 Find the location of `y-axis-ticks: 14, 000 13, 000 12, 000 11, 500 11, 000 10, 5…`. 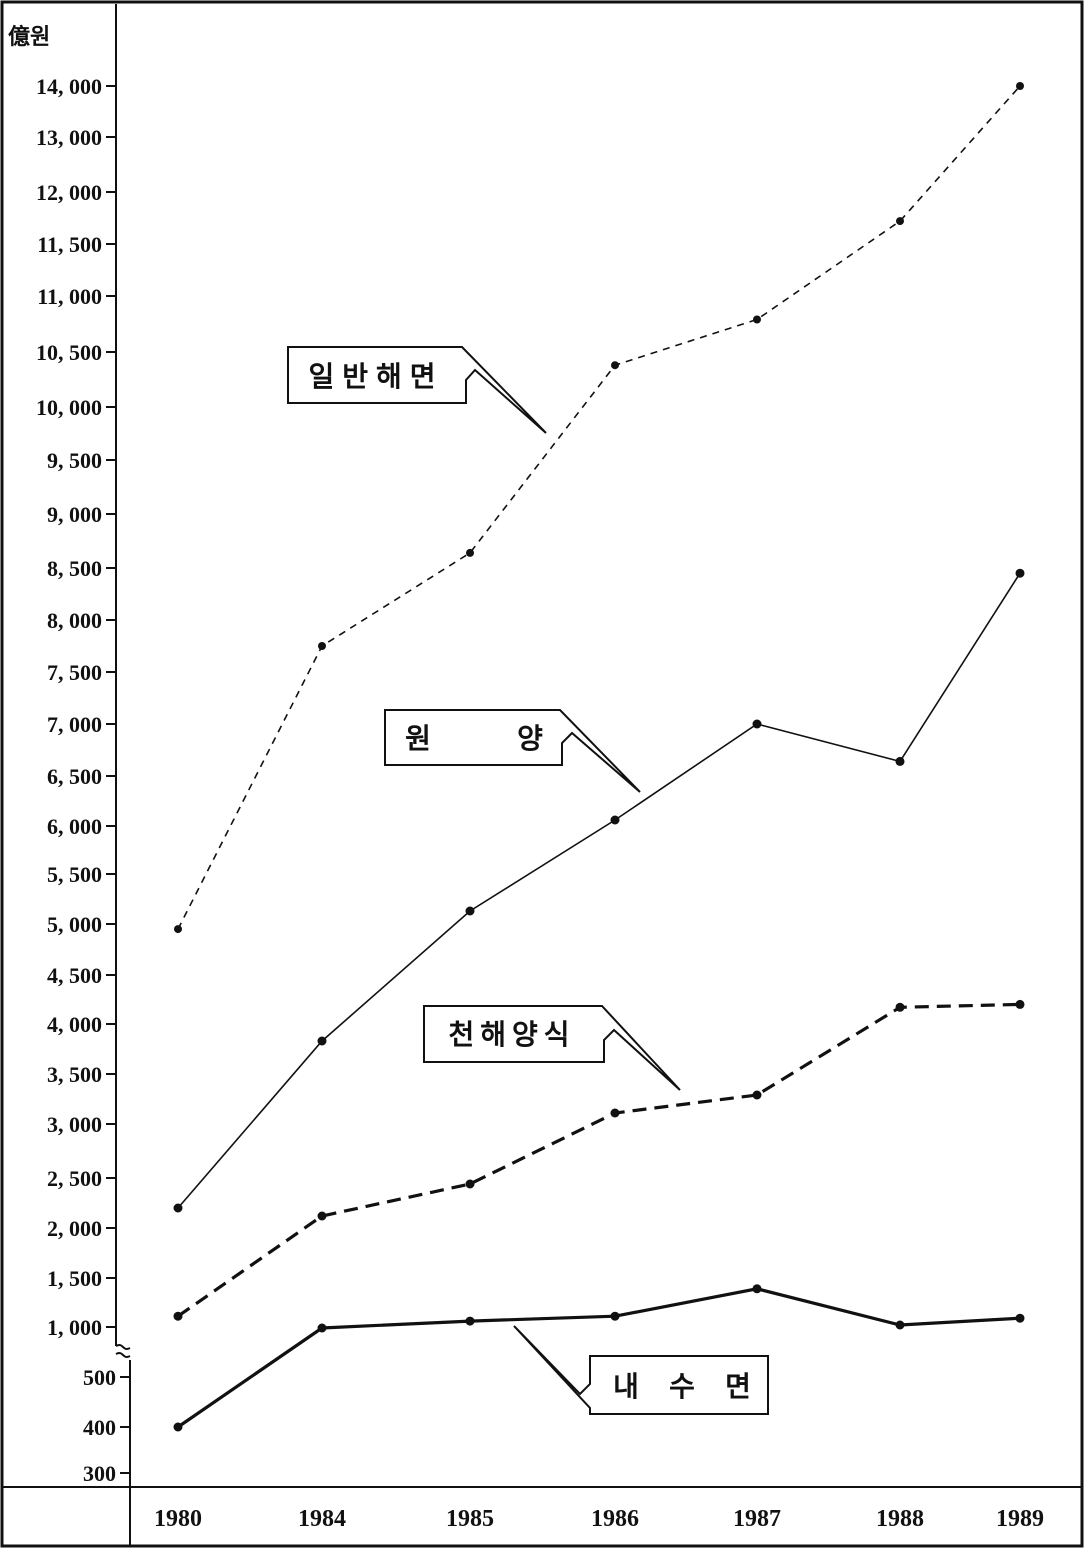

y-axis-ticks: 14, 000 13, 000 12, 000 11, 500 11, 000 10, 5… is located at coordinates (83, 780).